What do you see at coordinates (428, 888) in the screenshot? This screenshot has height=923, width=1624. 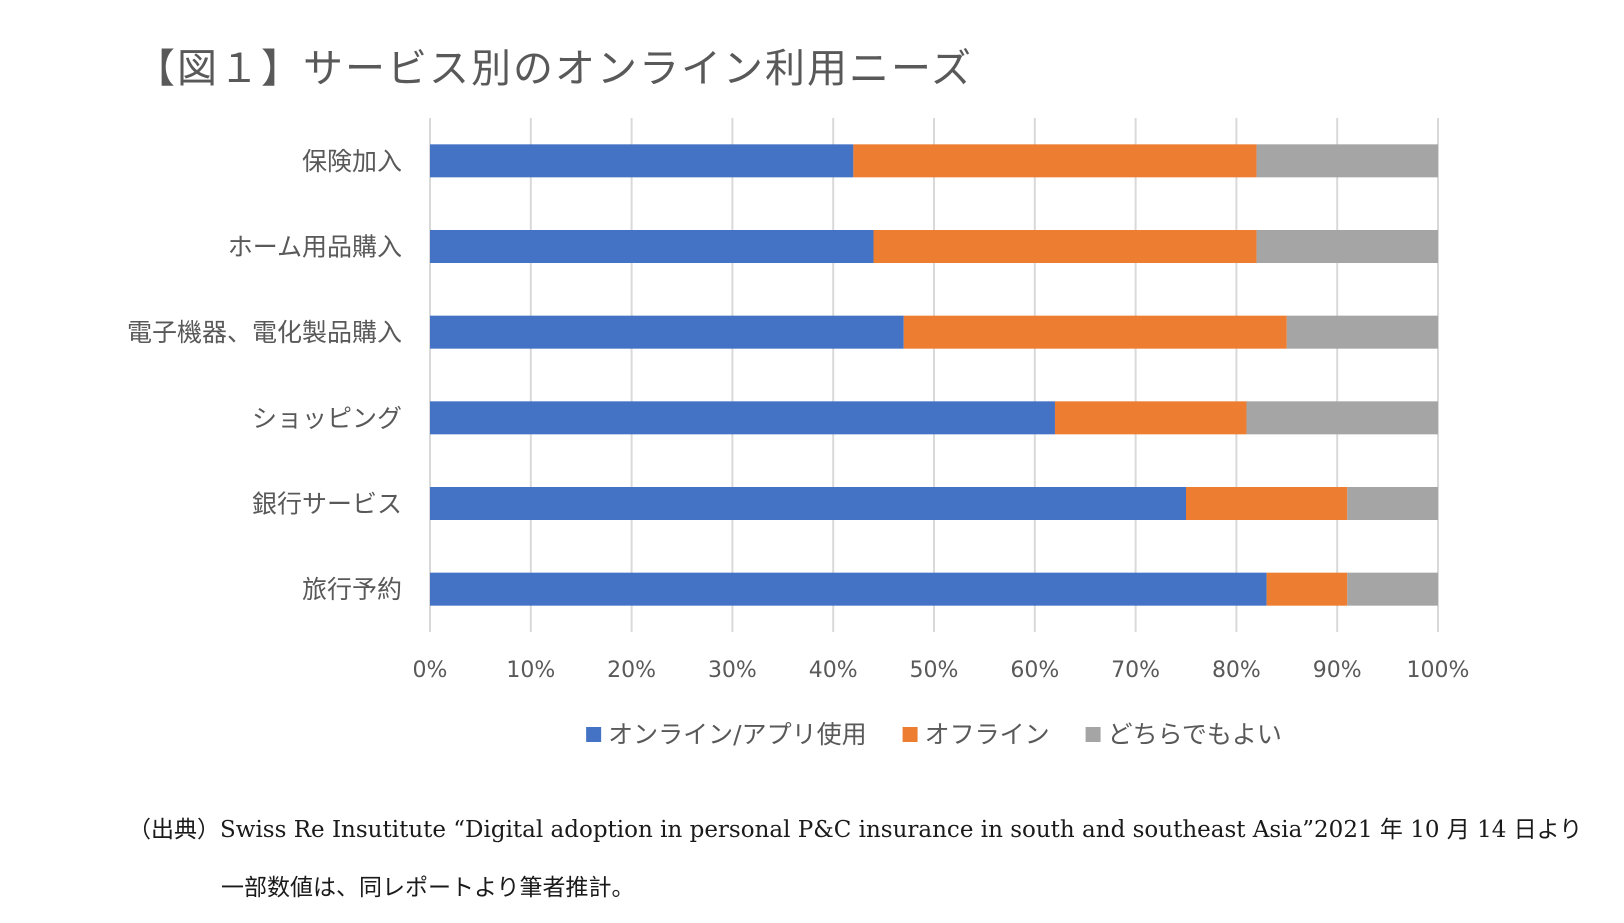 I see `source-note: 一部数値は、同レポートより筆者推計。` at bounding box center [428, 888].